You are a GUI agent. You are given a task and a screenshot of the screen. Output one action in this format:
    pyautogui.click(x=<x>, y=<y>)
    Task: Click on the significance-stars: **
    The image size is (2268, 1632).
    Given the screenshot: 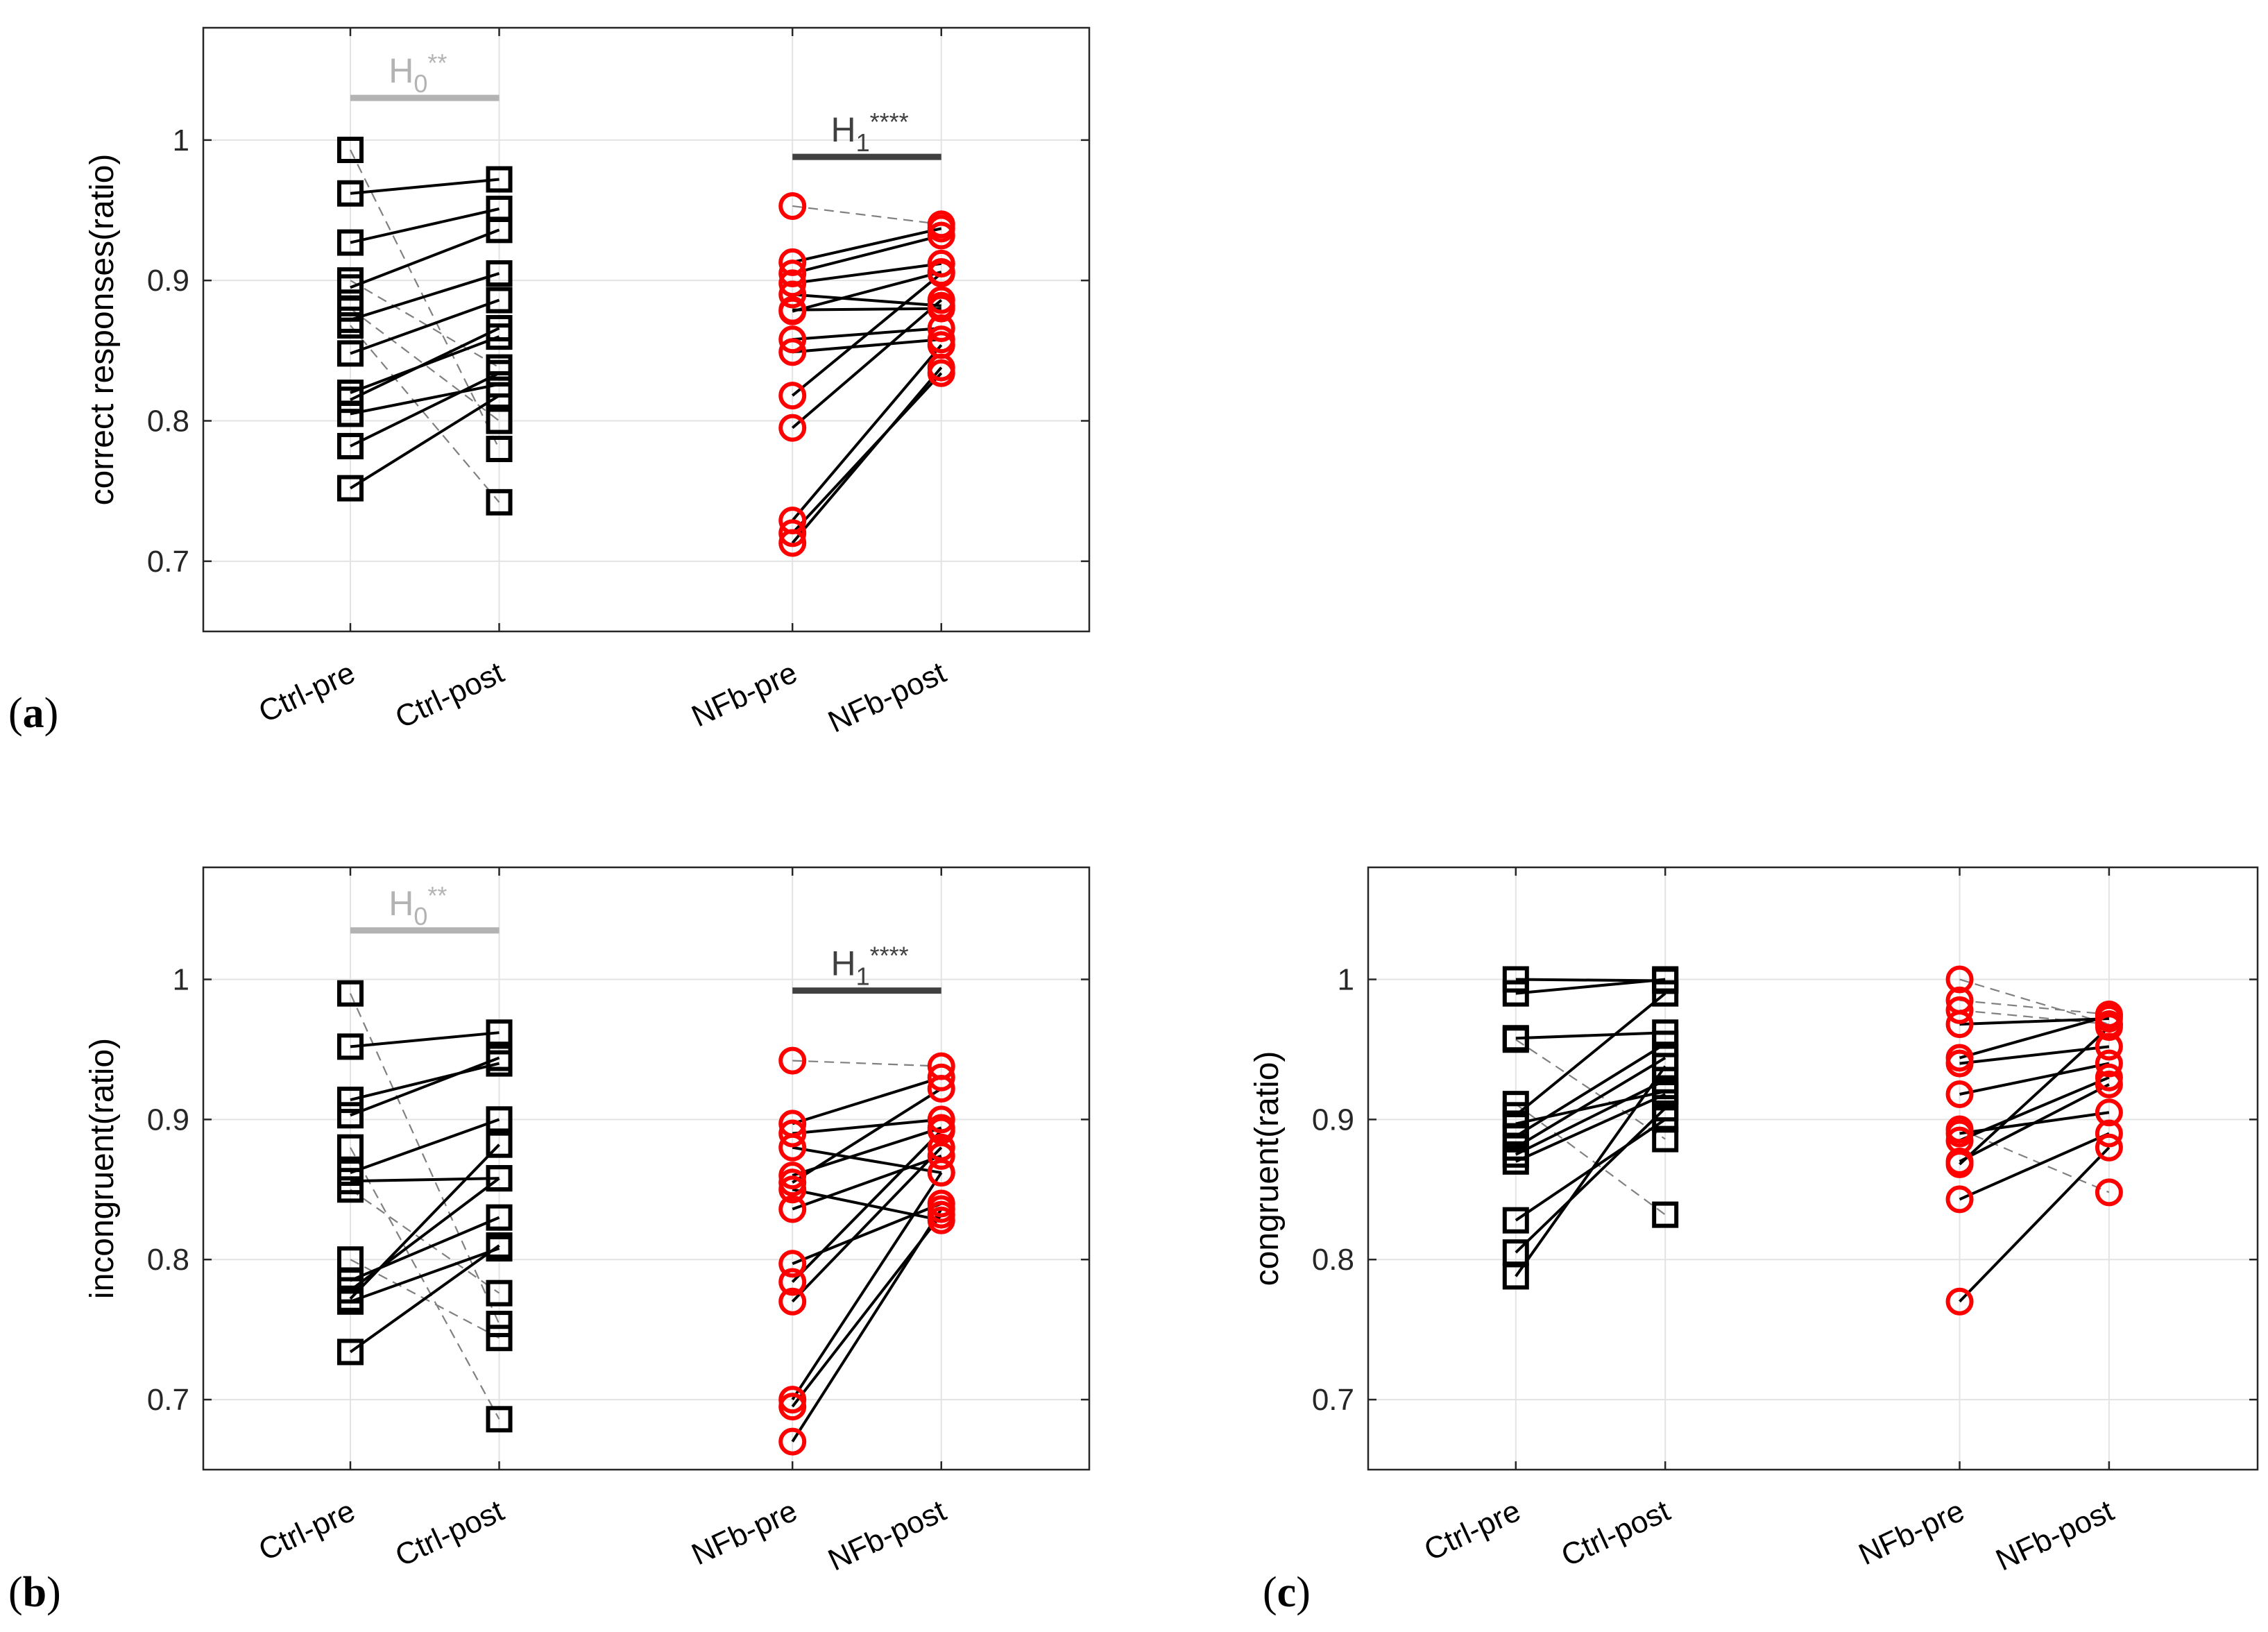 What is the action you would take?
    pyautogui.click(x=437, y=895)
    